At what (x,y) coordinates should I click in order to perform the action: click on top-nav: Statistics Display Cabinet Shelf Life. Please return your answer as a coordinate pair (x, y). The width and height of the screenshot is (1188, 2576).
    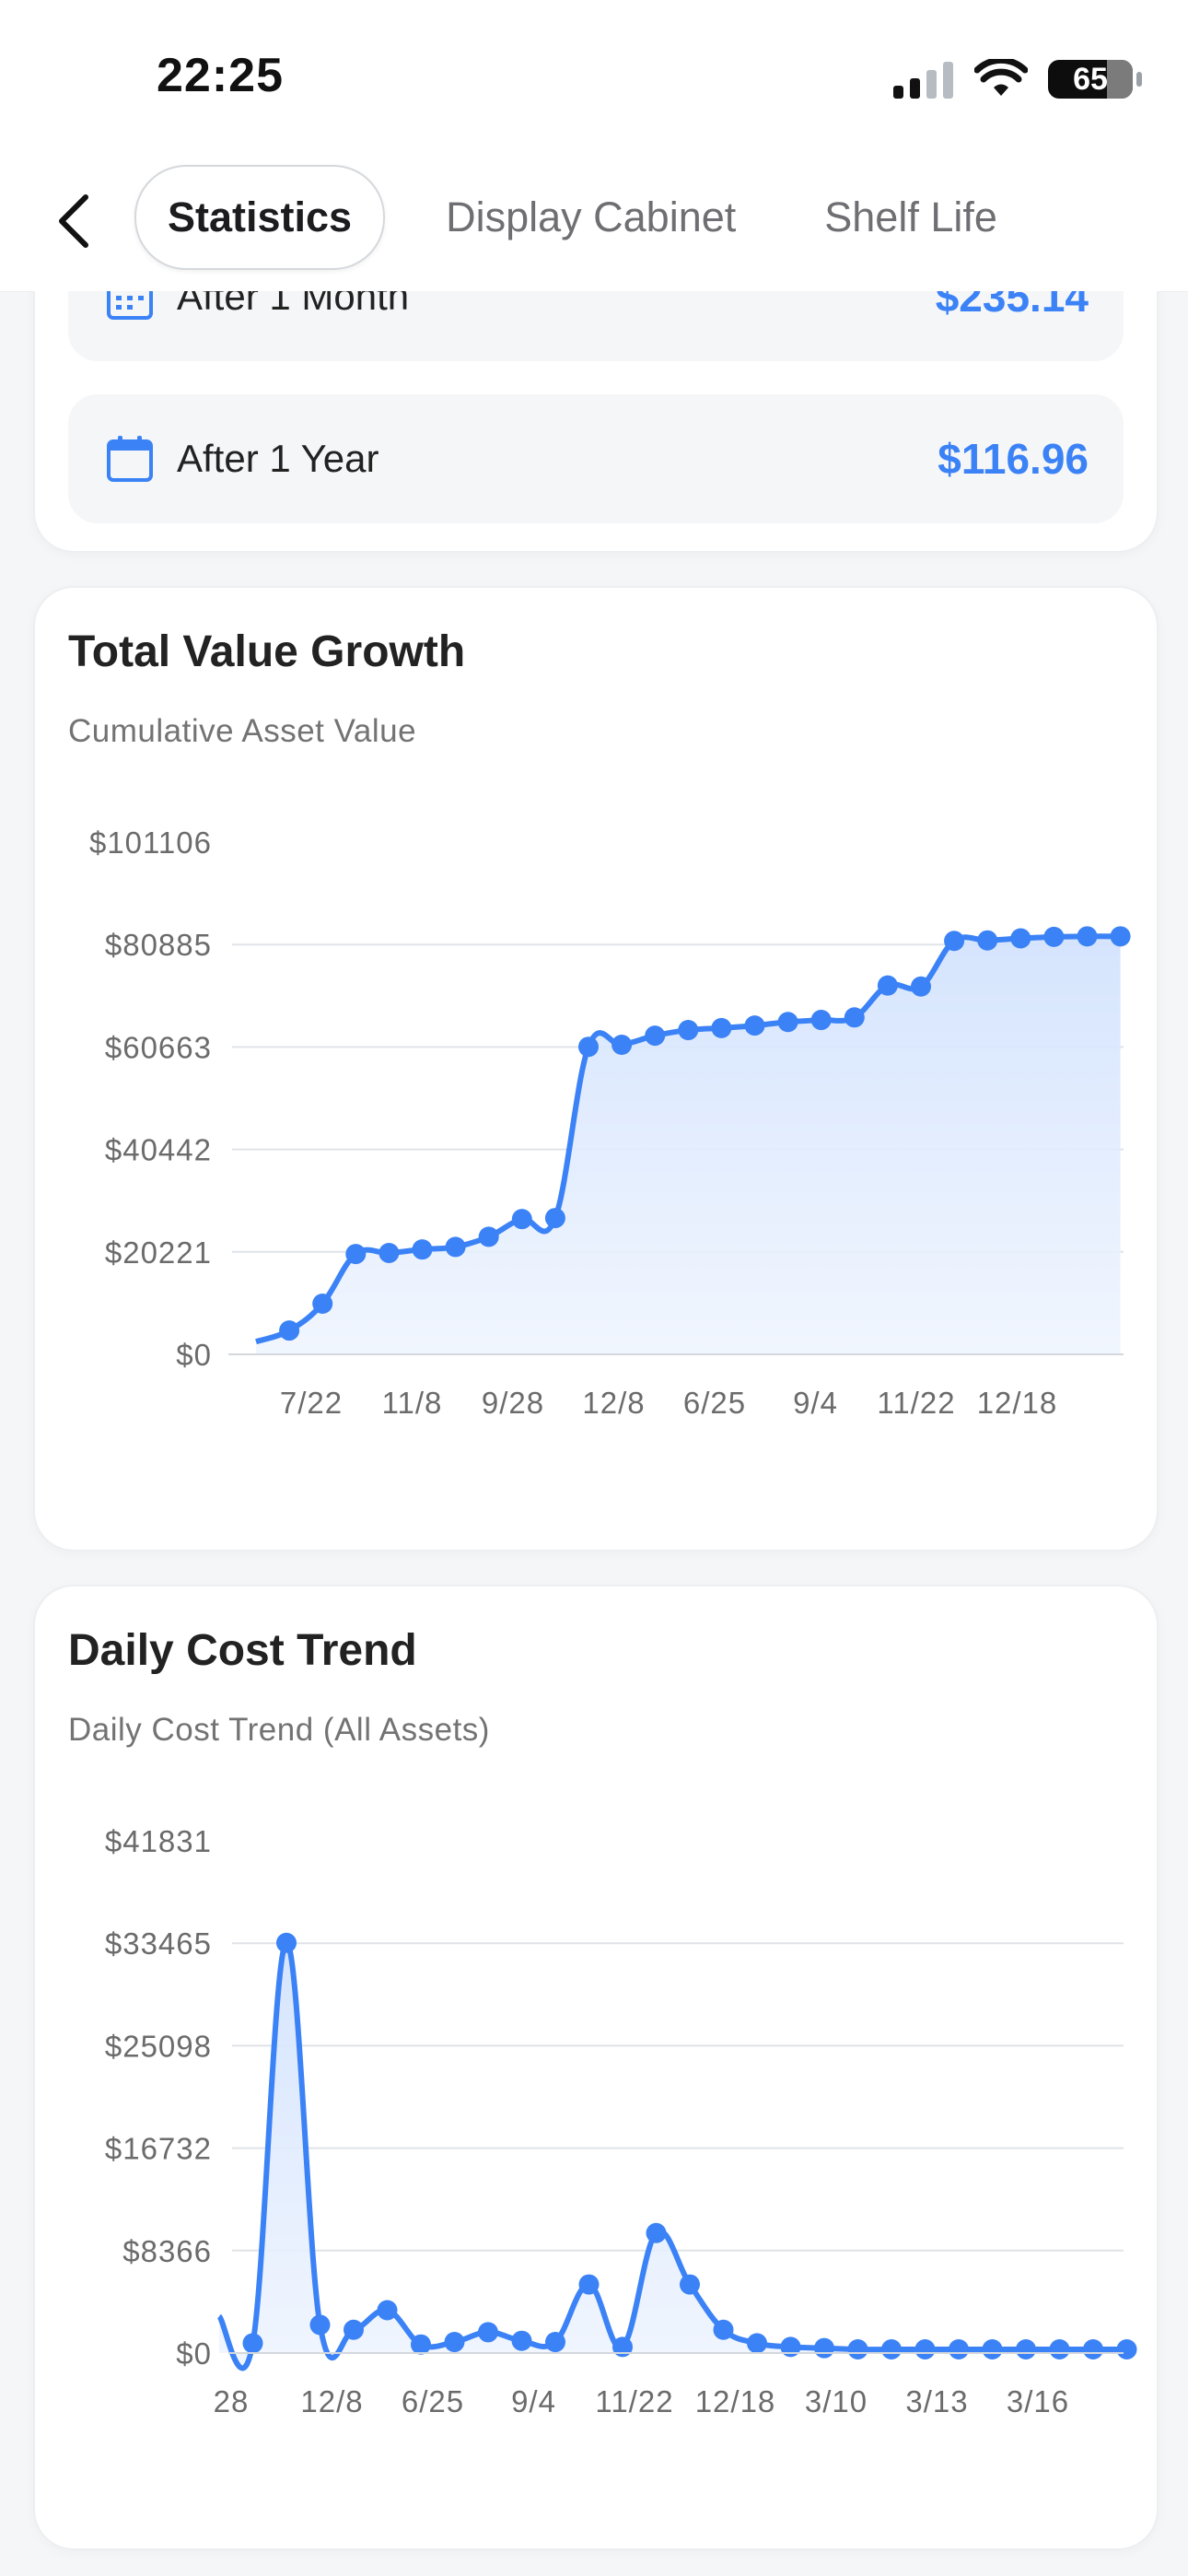
    Looking at the image, I should click on (594, 224).